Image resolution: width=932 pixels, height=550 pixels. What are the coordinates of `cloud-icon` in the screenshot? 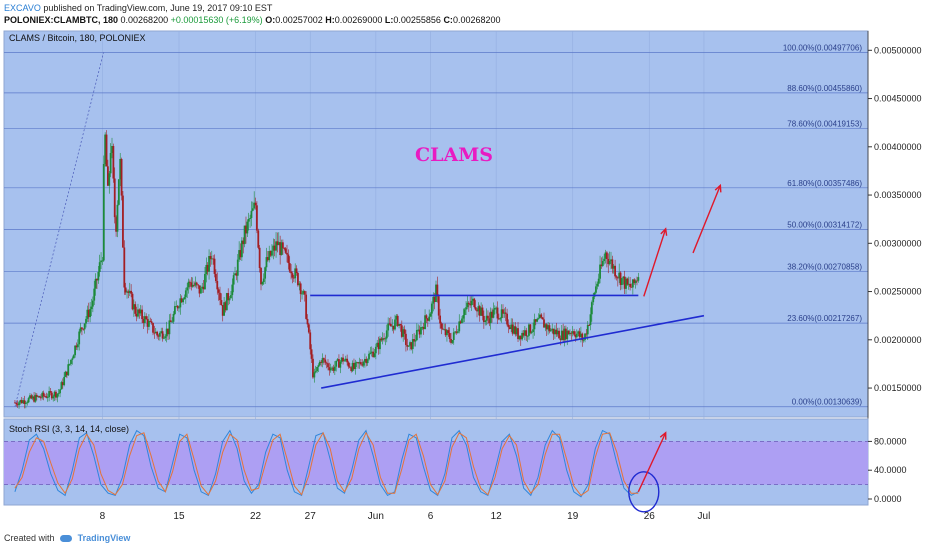 It's located at (66, 539).